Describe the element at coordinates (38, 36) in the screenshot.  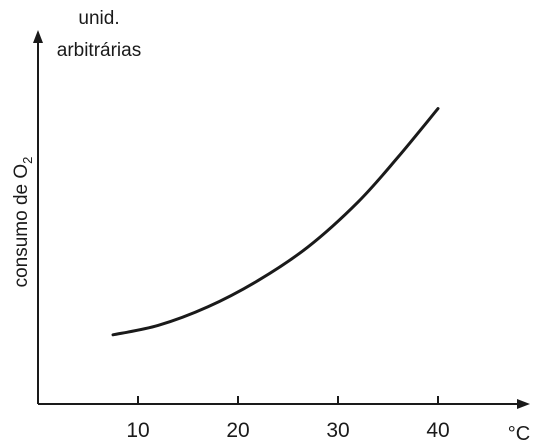
I see `y-axis-arrow-icon` at that location.